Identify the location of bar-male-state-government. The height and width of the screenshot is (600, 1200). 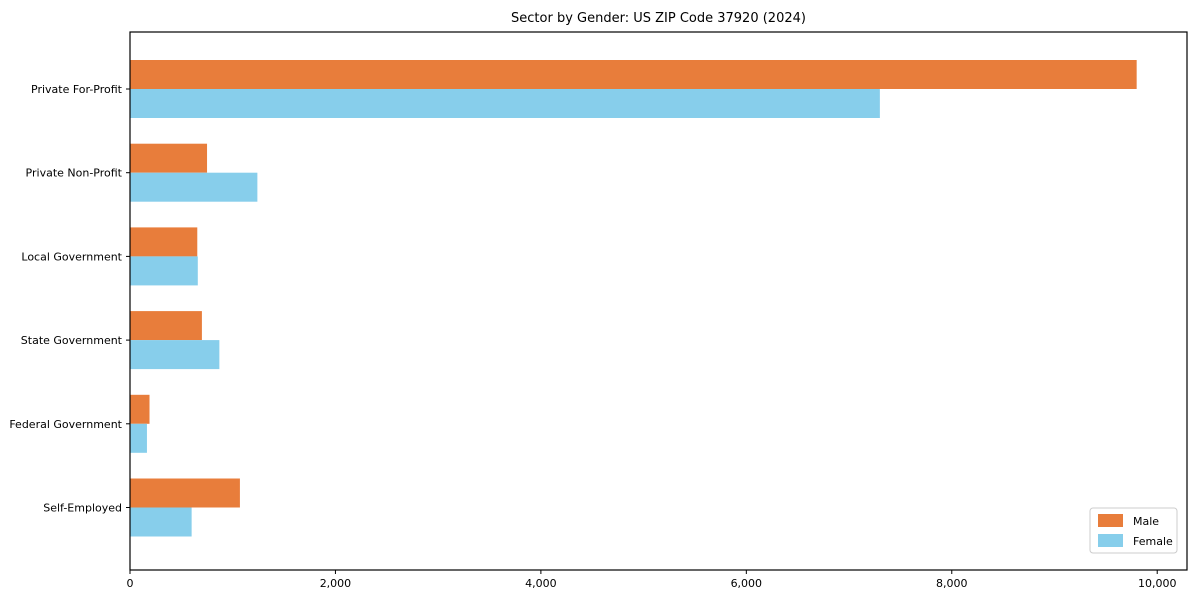
(166, 326).